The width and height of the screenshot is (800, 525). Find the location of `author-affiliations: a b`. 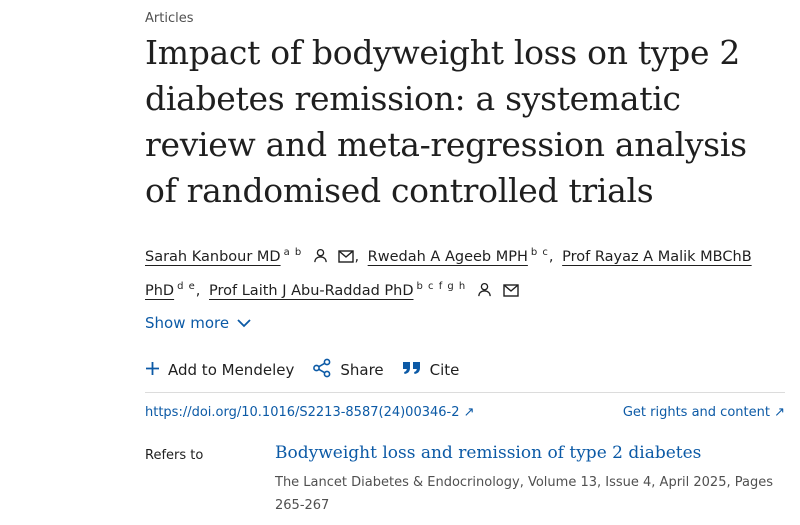

author-affiliations: a b is located at coordinates (293, 252).